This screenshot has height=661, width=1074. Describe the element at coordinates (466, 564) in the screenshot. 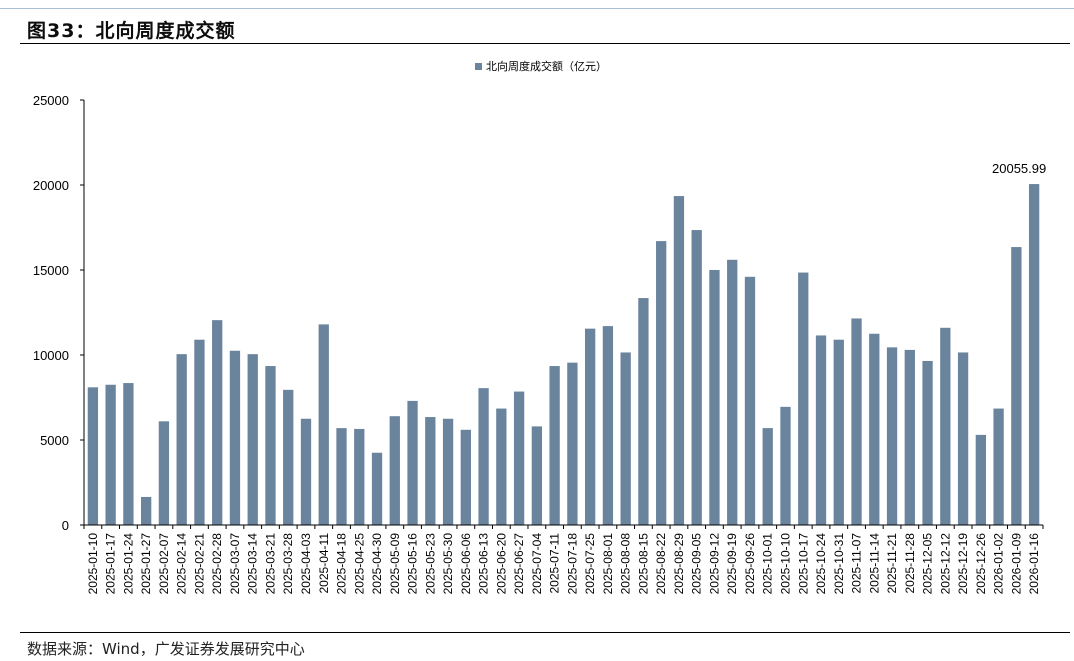

I see `x-tick-label: 2025-06-06` at that location.